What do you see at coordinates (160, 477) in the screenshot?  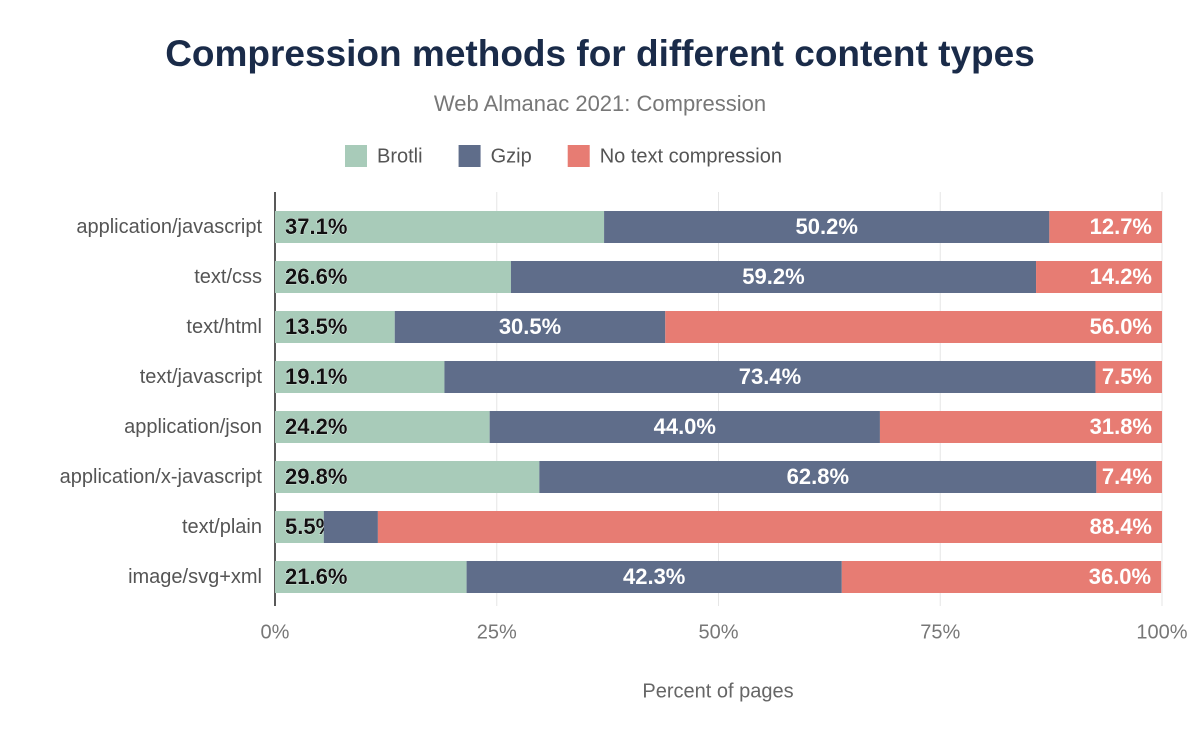 I see `y-tick-label: application/x-javascript` at bounding box center [160, 477].